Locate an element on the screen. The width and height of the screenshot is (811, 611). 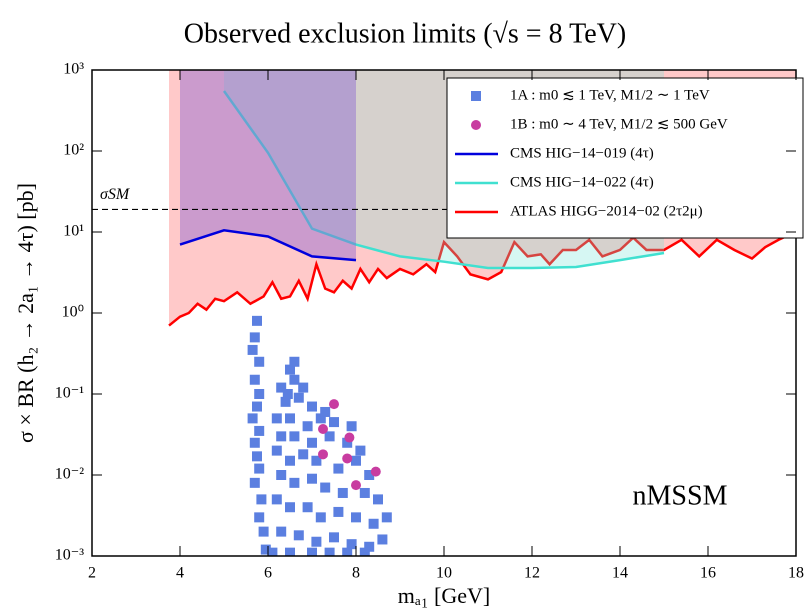
x-tick-label: 2 is located at coordinates (92, 573).